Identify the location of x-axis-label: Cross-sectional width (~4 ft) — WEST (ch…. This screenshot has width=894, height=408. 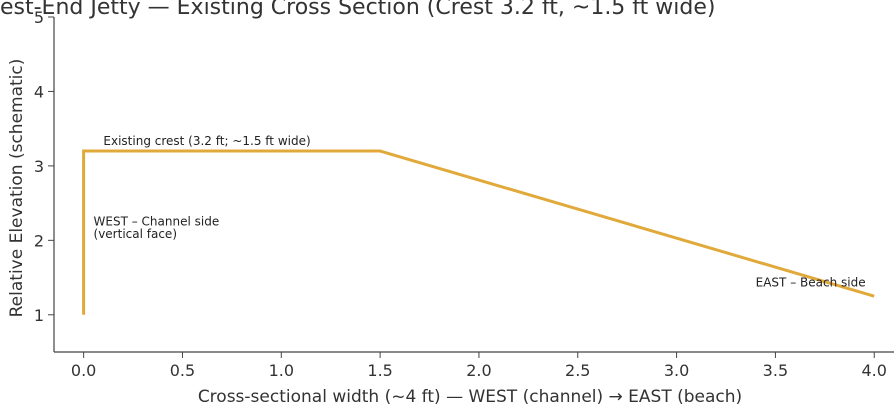
(470, 397).